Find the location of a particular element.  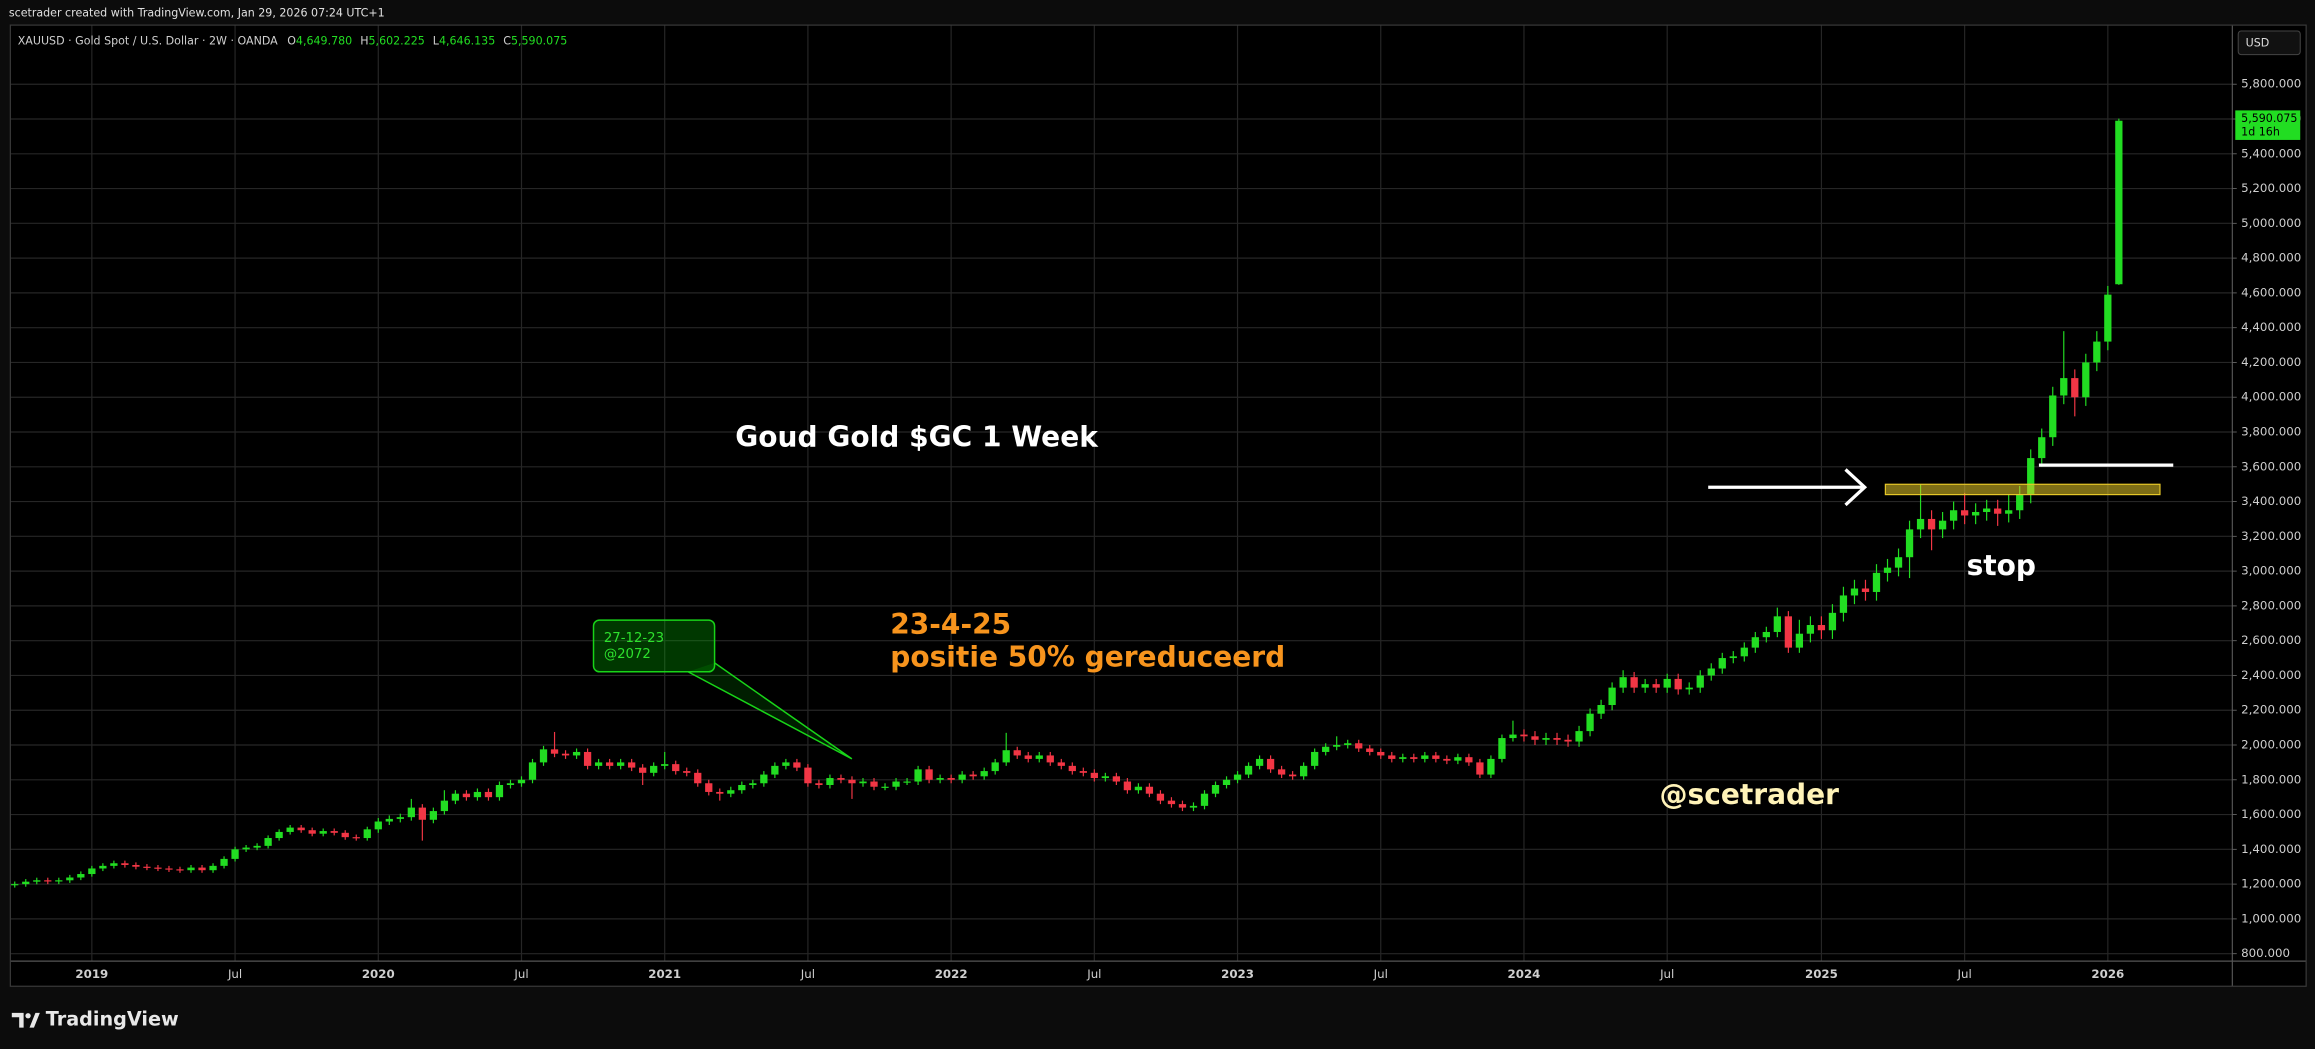

y-tick-label: 5,000.000 is located at coordinates (2271, 223).